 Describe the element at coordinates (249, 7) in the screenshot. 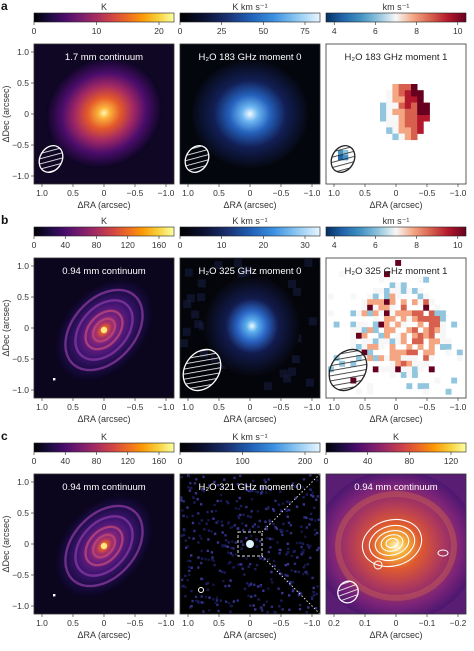

I see `colorbar-unit: K km s⁻¹` at that location.